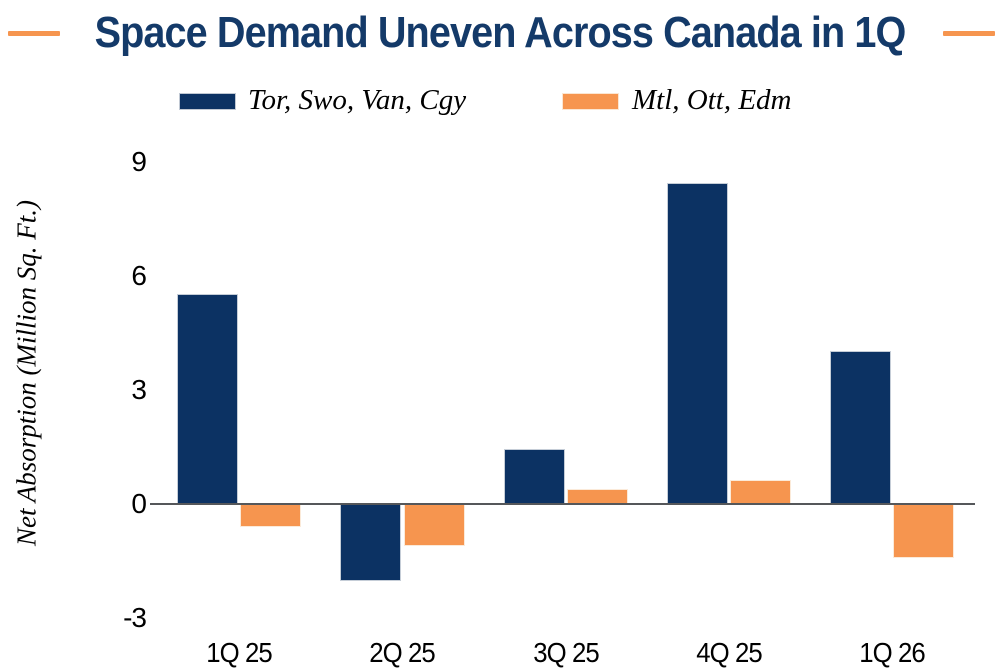  Describe the element at coordinates (566, 652) in the screenshot. I see `x-tick-label: 3Q 25` at that location.